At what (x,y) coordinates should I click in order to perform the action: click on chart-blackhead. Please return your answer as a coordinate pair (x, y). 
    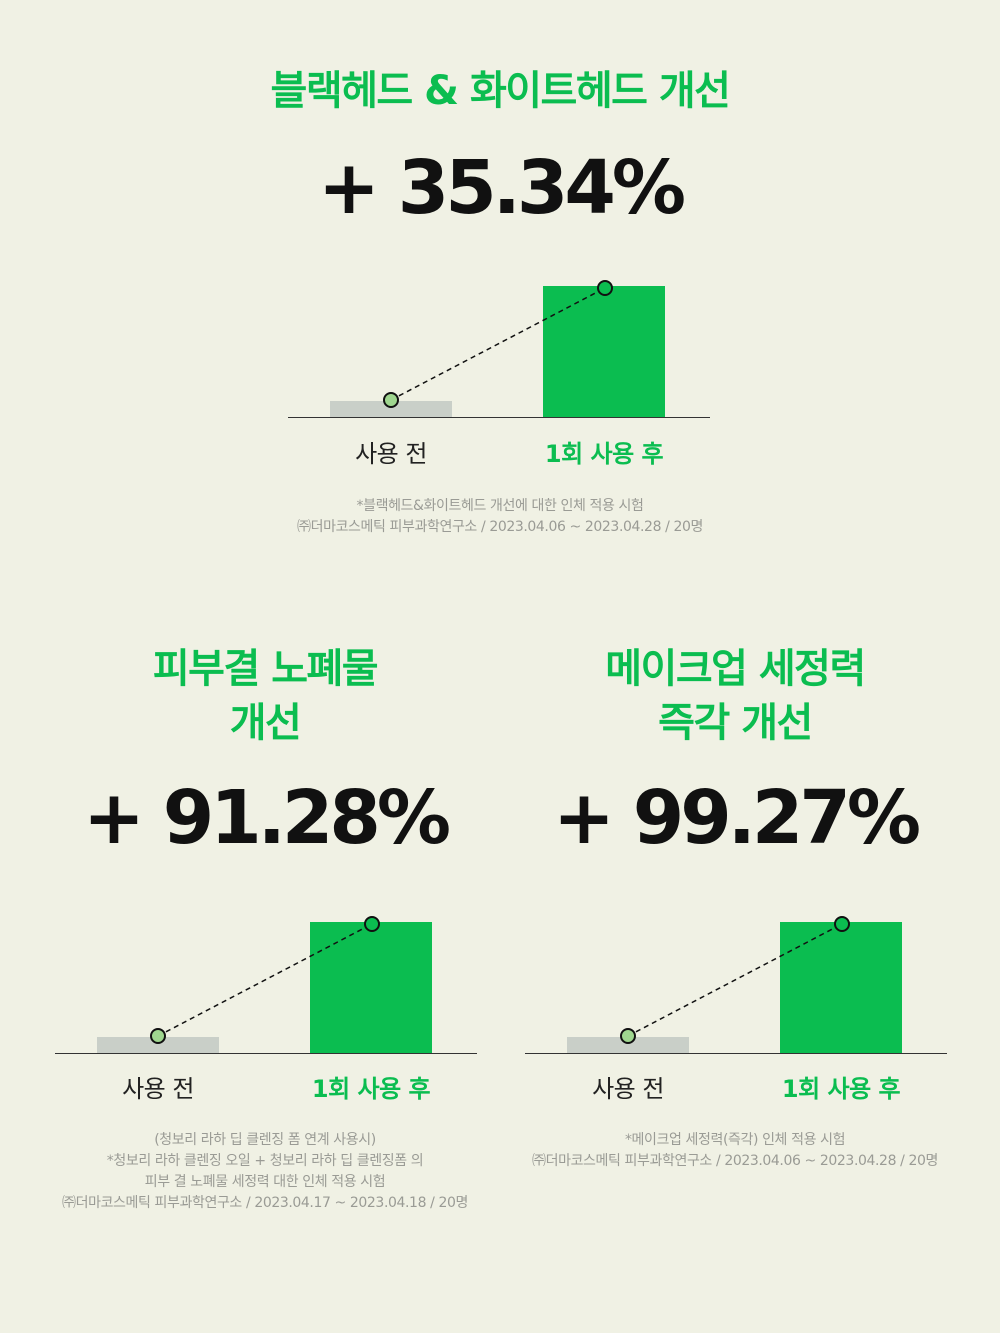
    Looking at the image, I should click on (499, 350).